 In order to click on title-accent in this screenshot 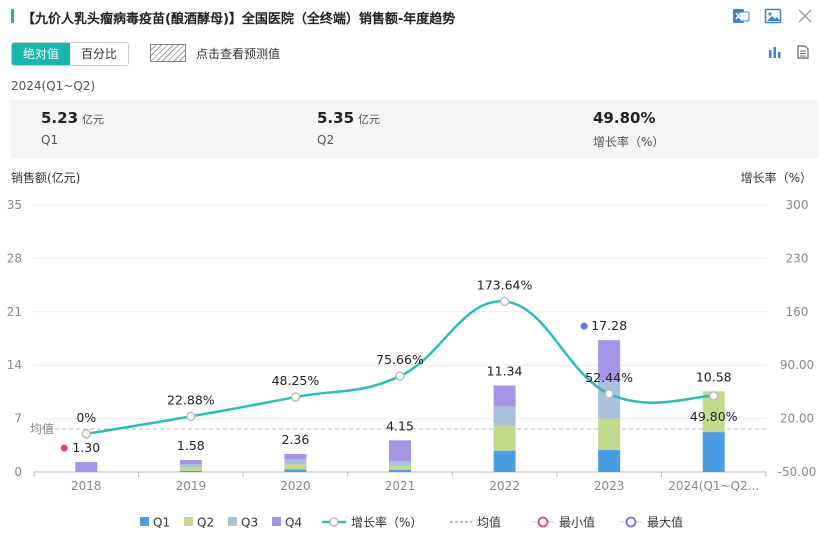, I will do `click(12, 16)`.